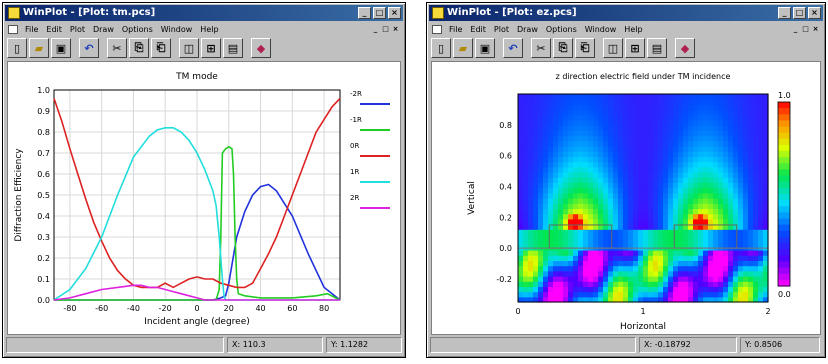 The image size is (828, 364). Describe the element at coordinates (784, 154) in the screenshot. I see `colorbar-segment` at that location.